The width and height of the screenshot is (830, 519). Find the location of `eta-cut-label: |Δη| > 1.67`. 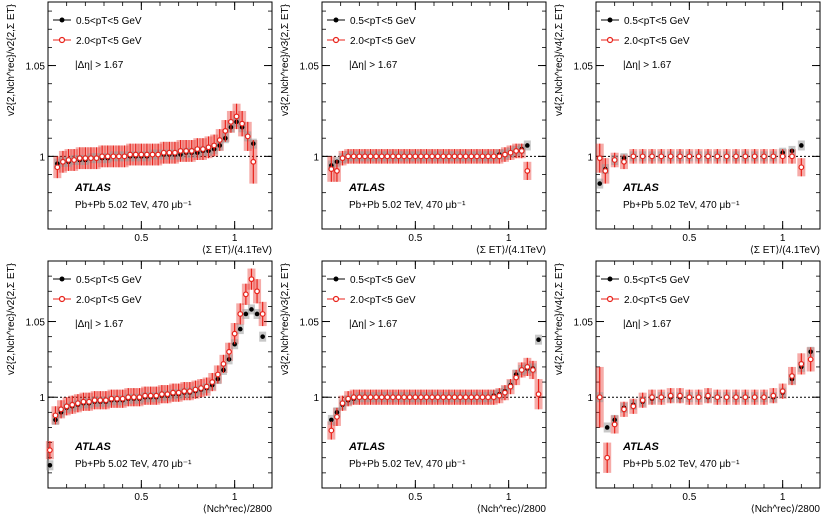

eta-cut-label: |Δη| > 1.67 is located at coordinates (647, 324).